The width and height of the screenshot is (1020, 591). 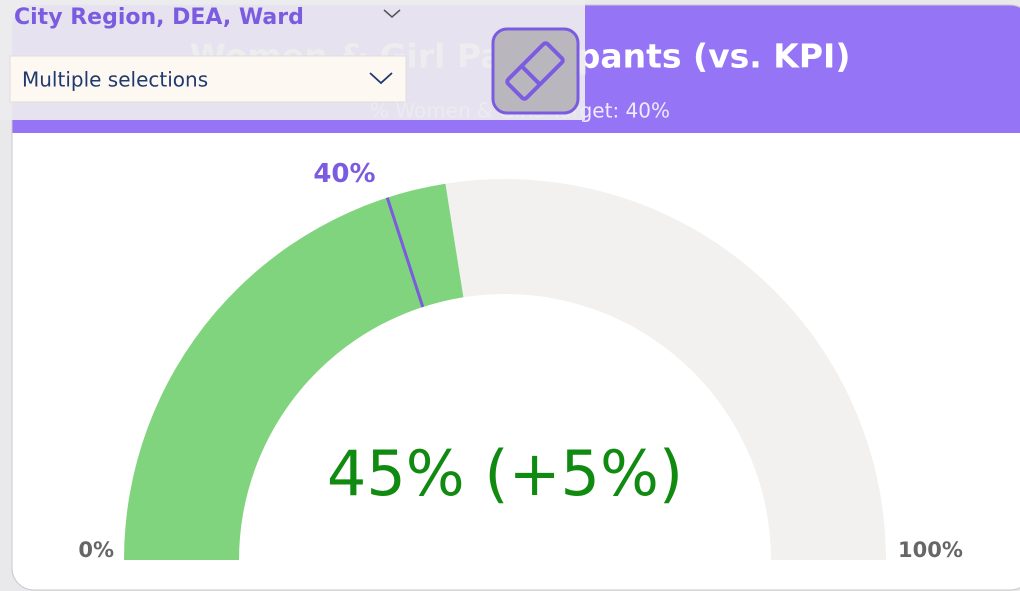 I want to click on slicer-header: City Region, DEA, Ward, so click(x=159, y=17).